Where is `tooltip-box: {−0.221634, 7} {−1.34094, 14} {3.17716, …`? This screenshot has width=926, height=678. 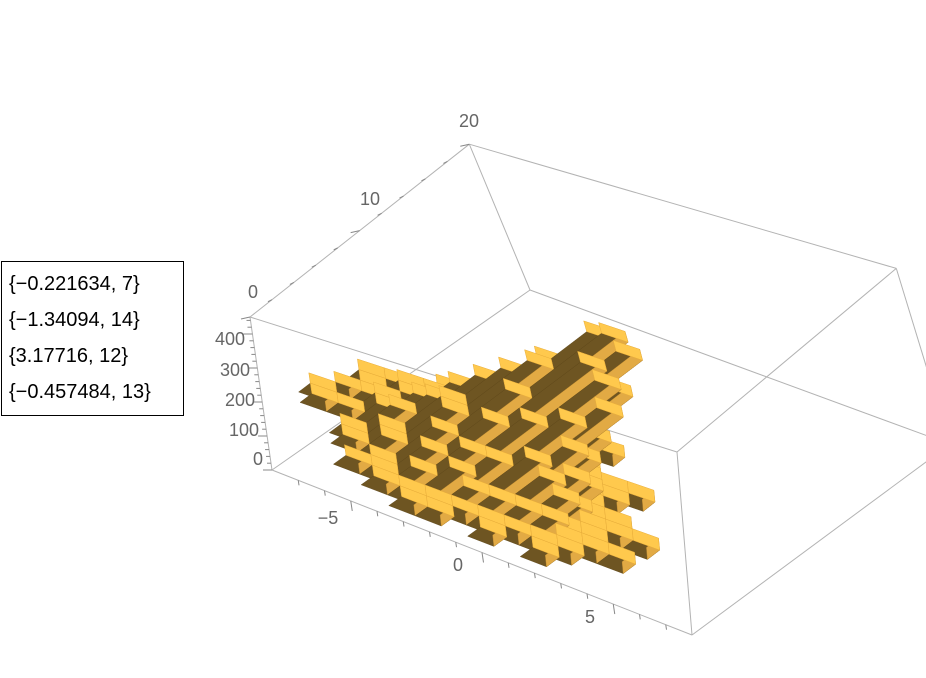
tooltip-box: {−0.221634, 7} {−1.34094, 14} {3.17716, … is located at coordinates (92, 338).